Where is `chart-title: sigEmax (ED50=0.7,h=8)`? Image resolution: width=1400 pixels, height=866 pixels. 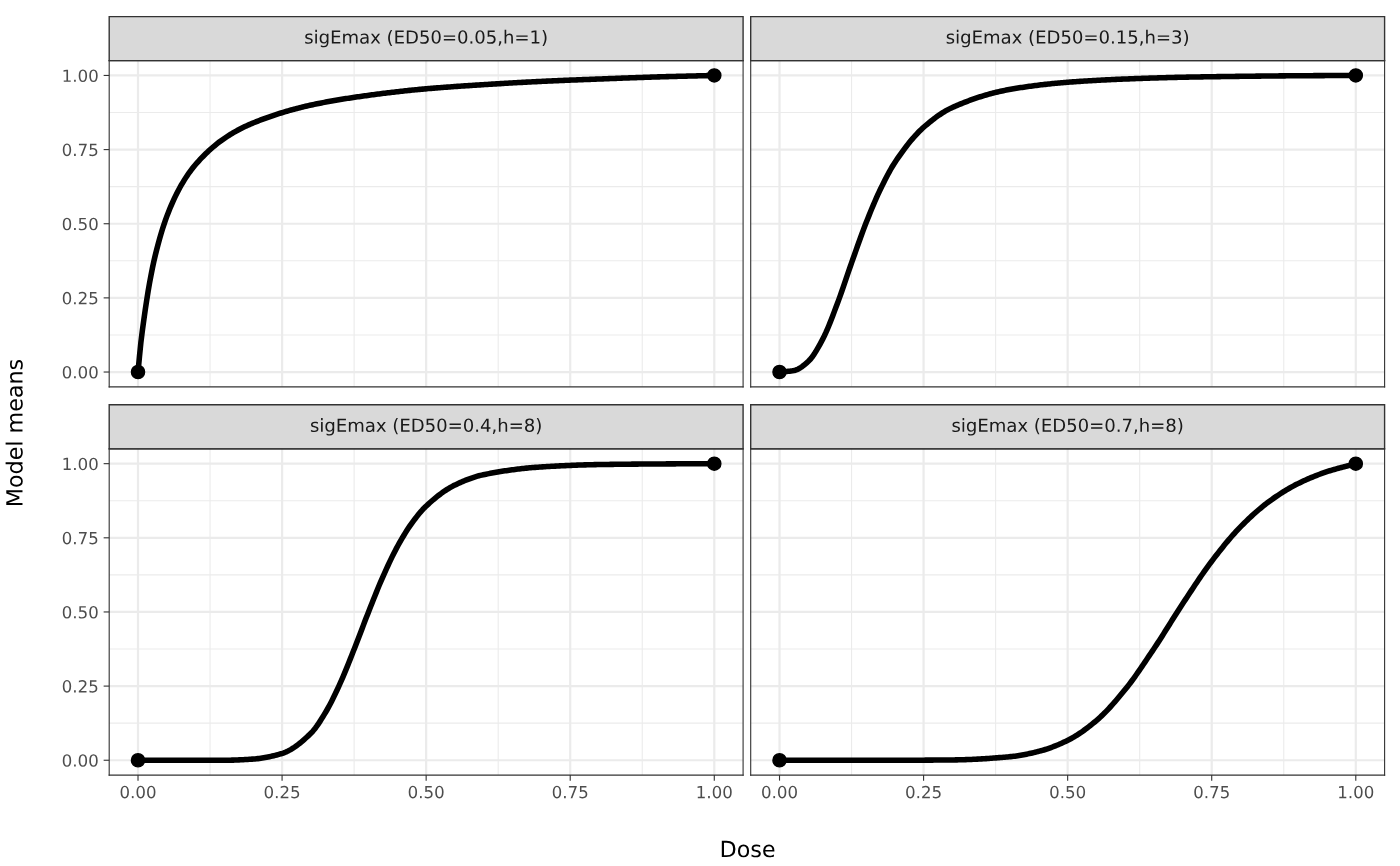
chart-title: sigEmax (ED50=0.7,h=8) is located at coordinates (1067, 427).